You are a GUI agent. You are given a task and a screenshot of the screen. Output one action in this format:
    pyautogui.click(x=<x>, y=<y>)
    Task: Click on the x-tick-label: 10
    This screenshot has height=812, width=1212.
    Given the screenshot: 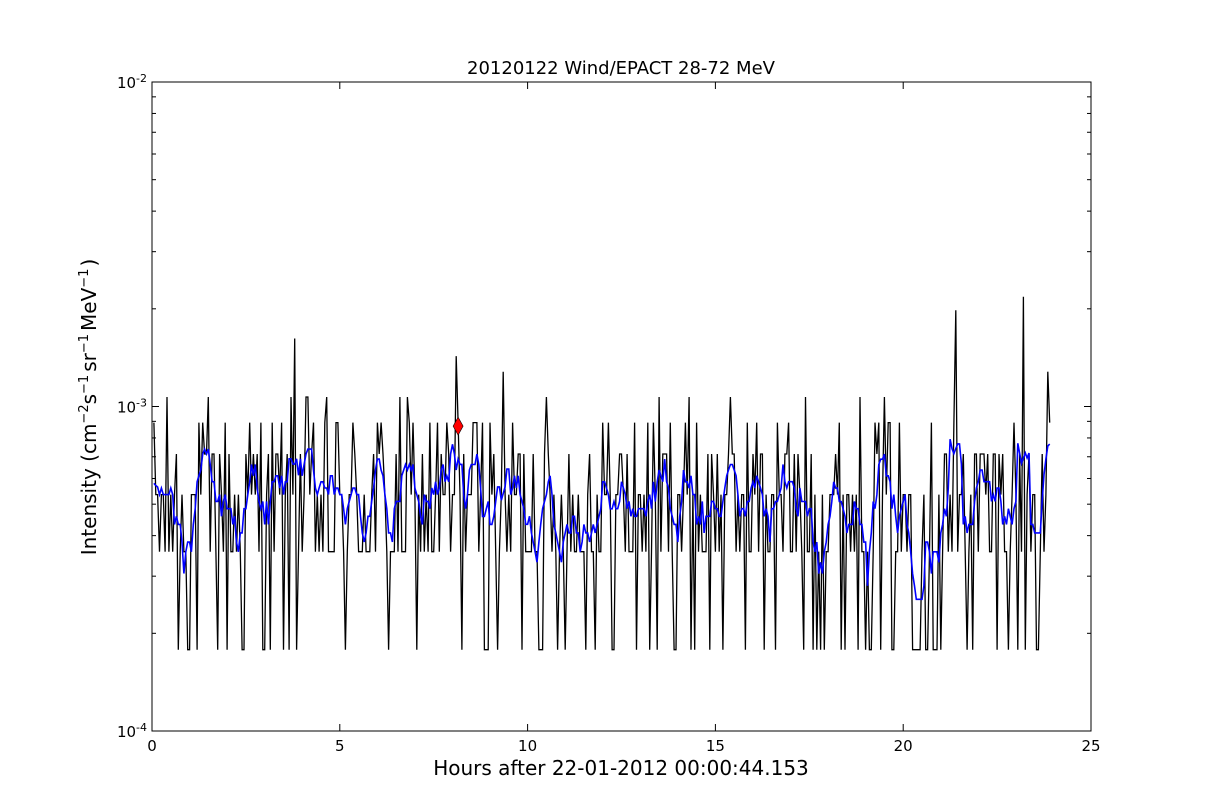 What is the action you would take?
    pyautogui.click(x=527, y=746)
    